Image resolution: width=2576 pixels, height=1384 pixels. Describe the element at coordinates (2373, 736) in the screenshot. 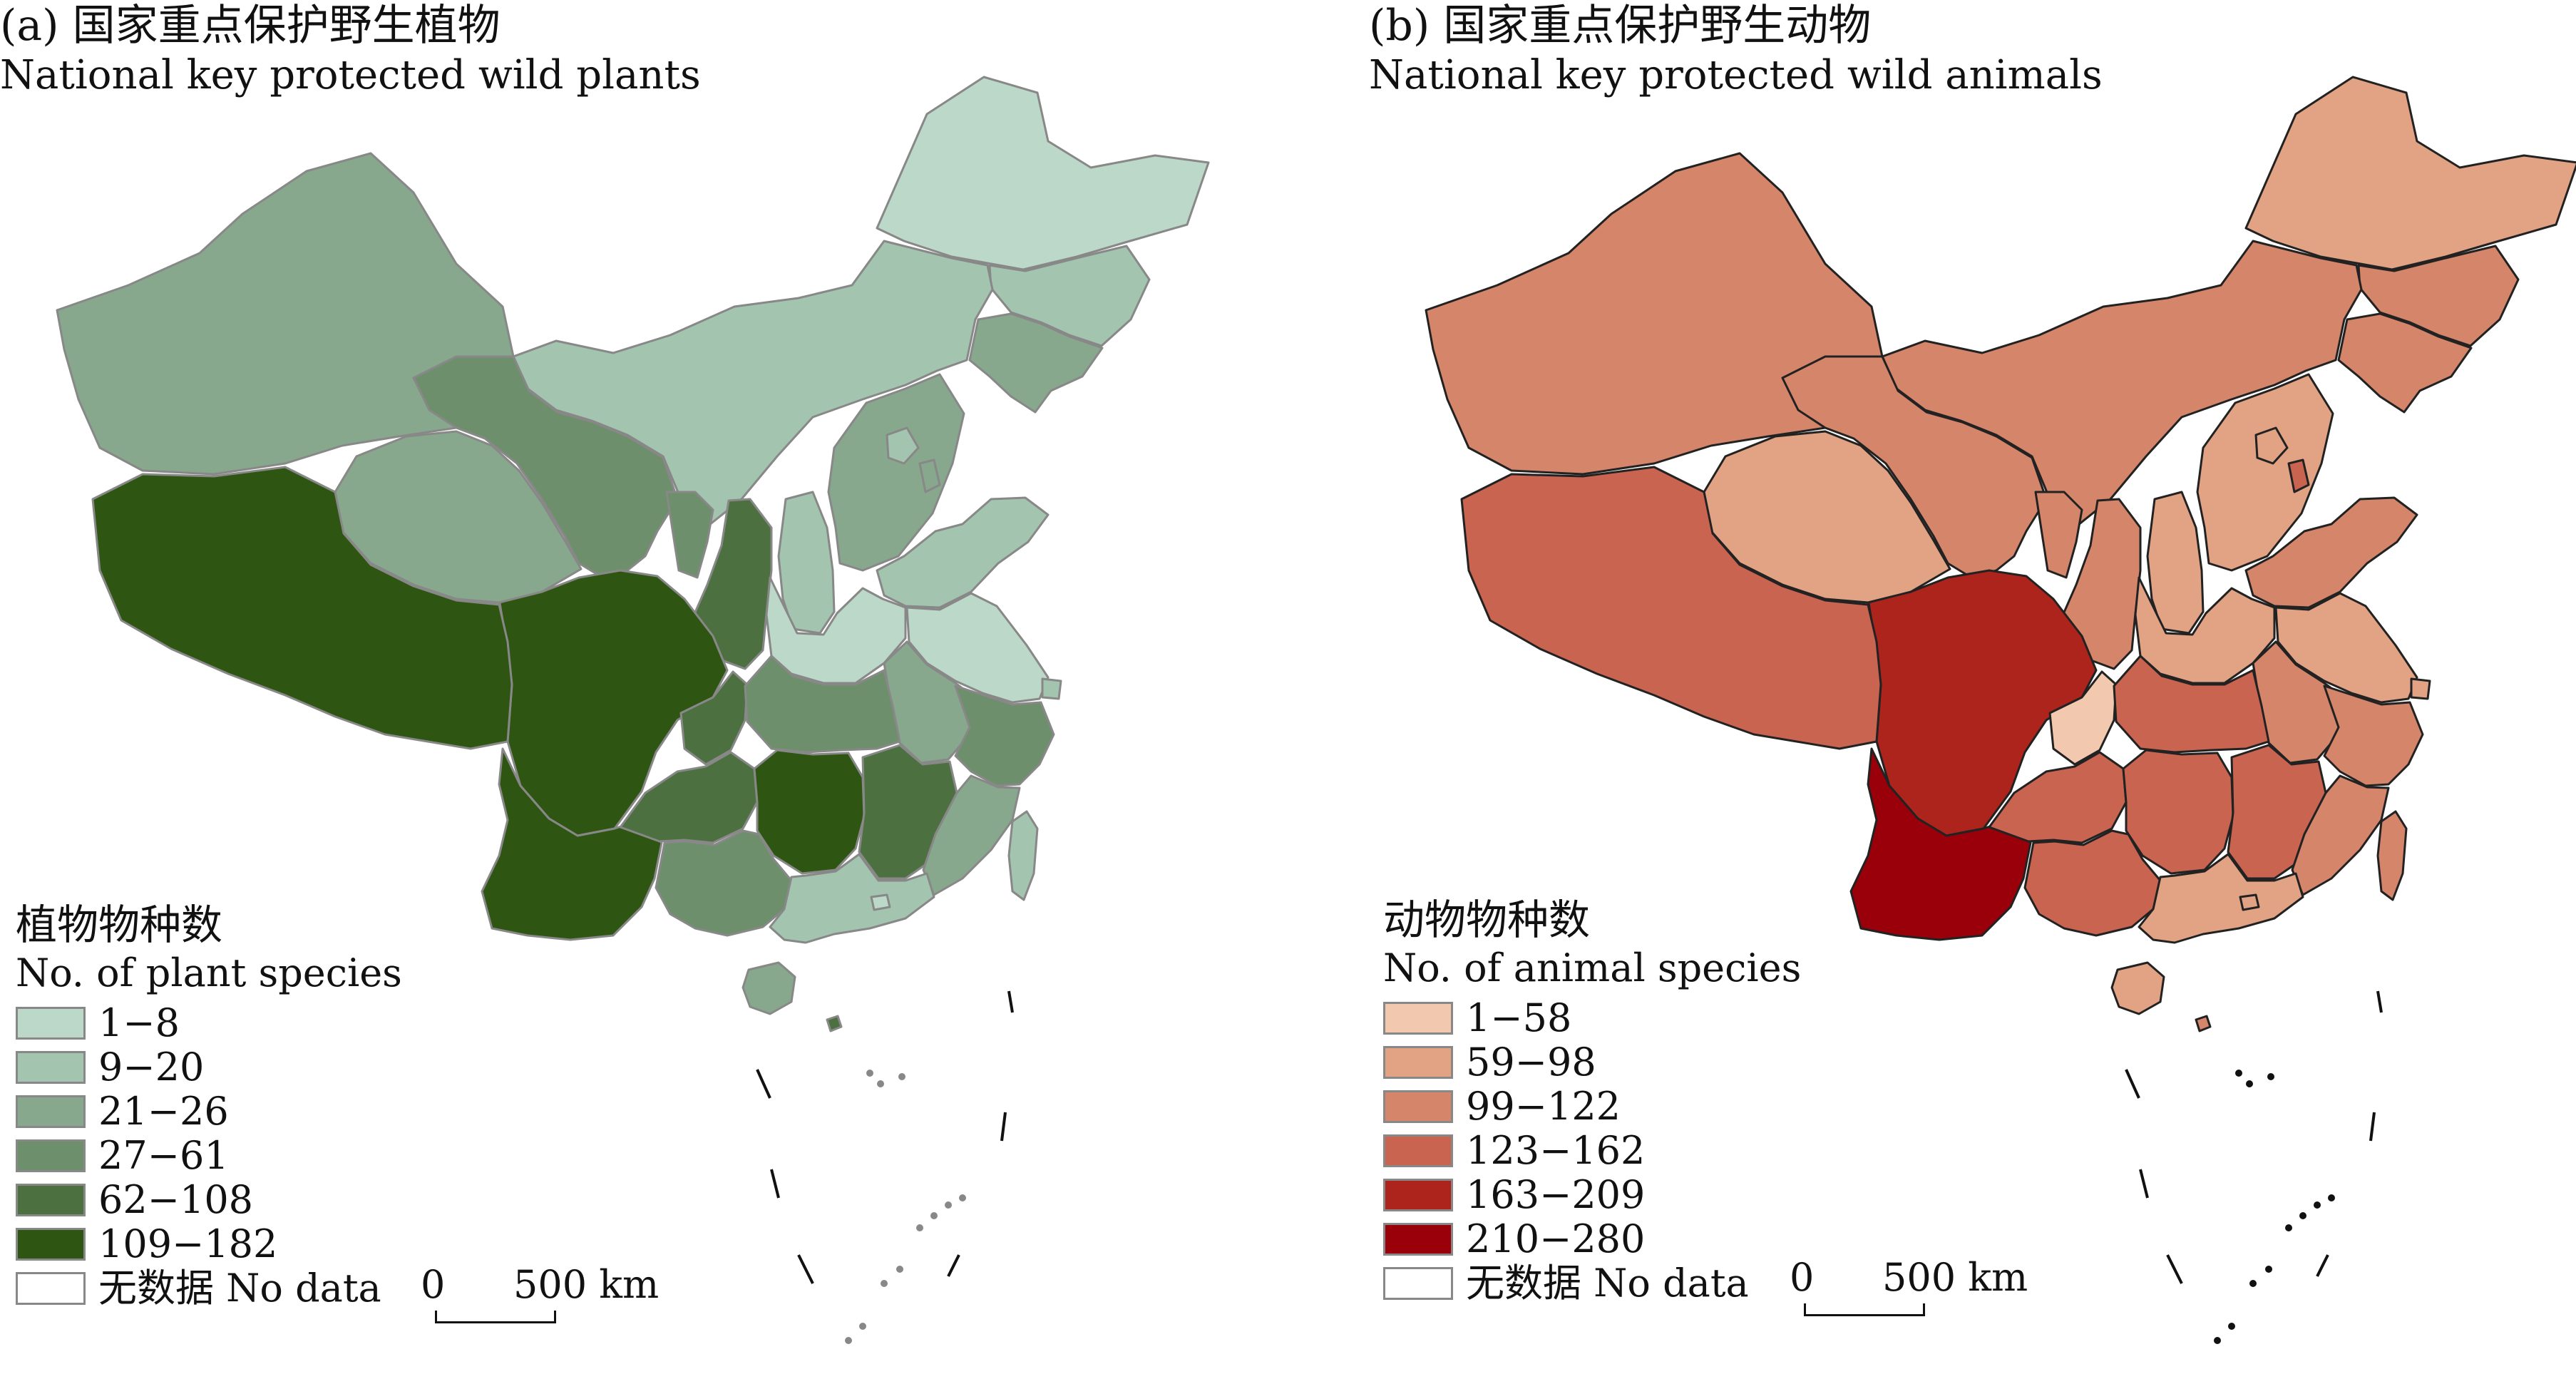

I see `province-zhejiang` at that location.